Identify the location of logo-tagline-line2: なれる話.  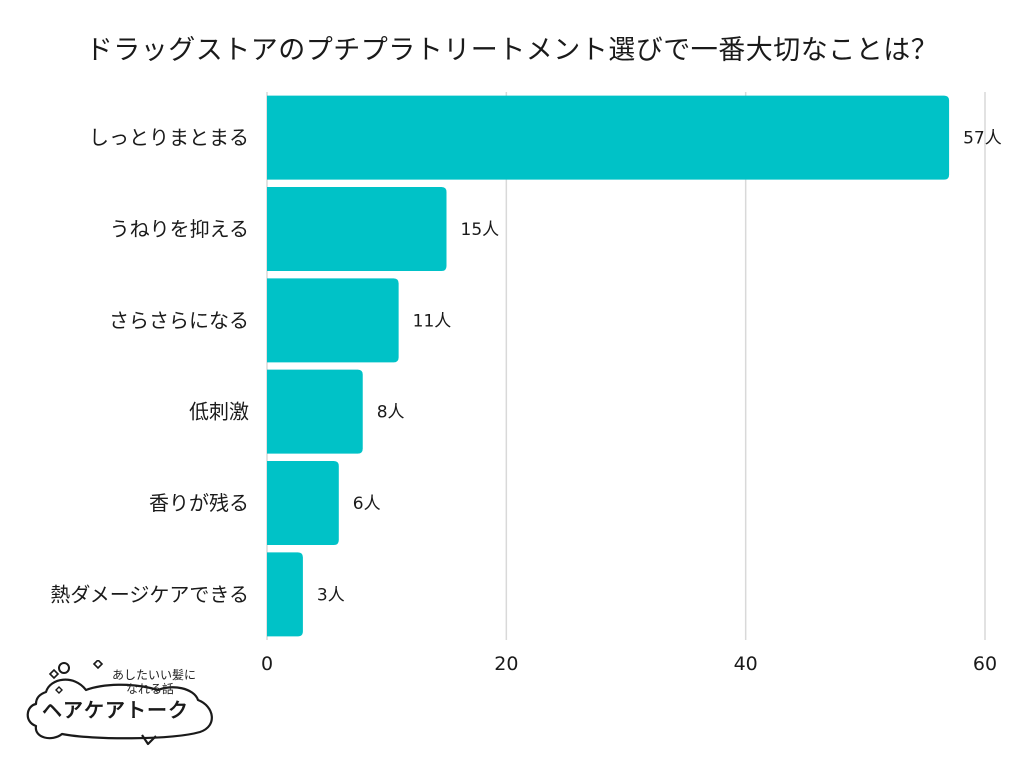
(150, 689).